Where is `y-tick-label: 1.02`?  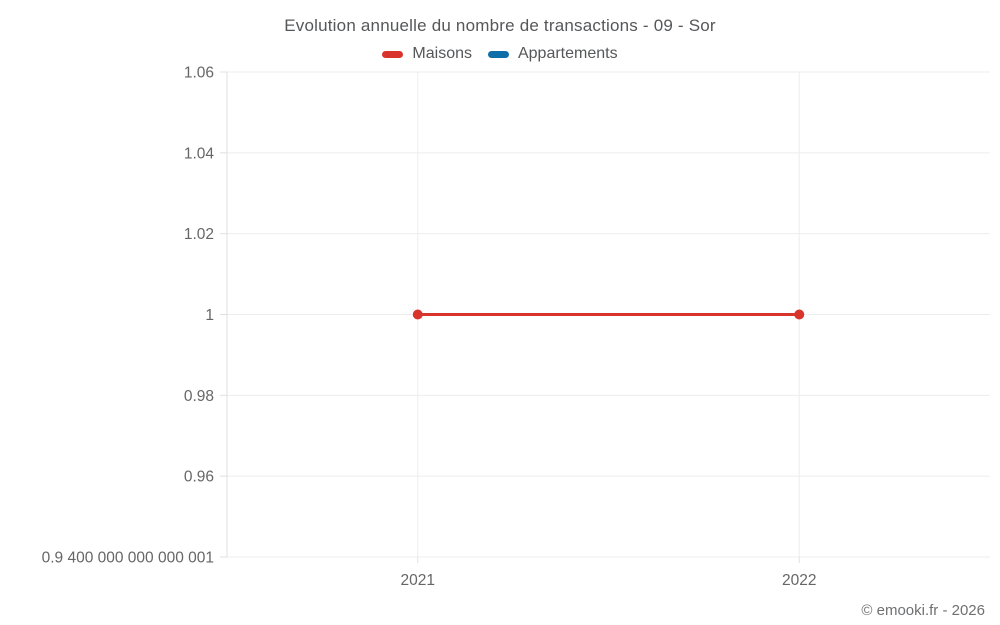
y-tick-label: 1.02 is located at coordinates (199, 234).